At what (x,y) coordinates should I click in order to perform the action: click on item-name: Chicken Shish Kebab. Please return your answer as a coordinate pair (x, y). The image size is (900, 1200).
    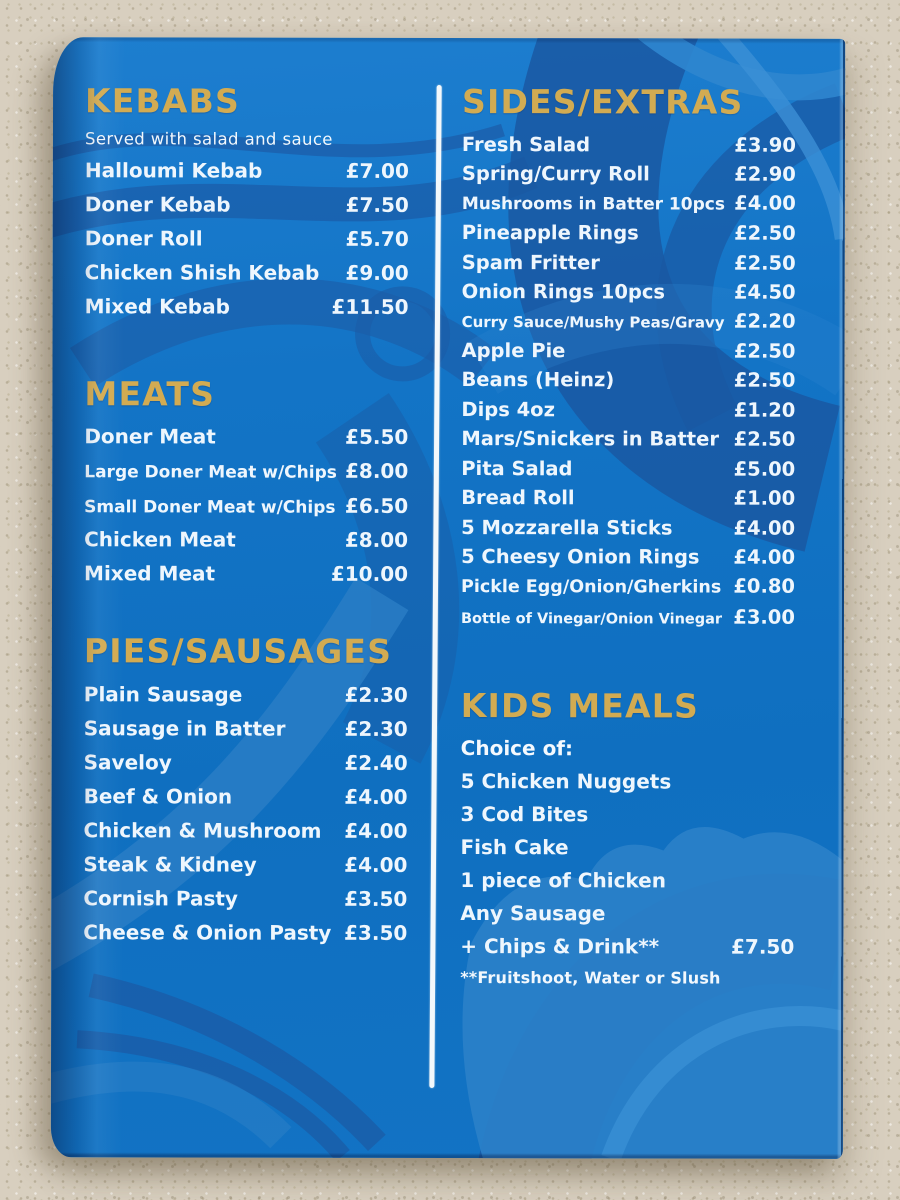
    Looking at the image, I should click on (202, 272).